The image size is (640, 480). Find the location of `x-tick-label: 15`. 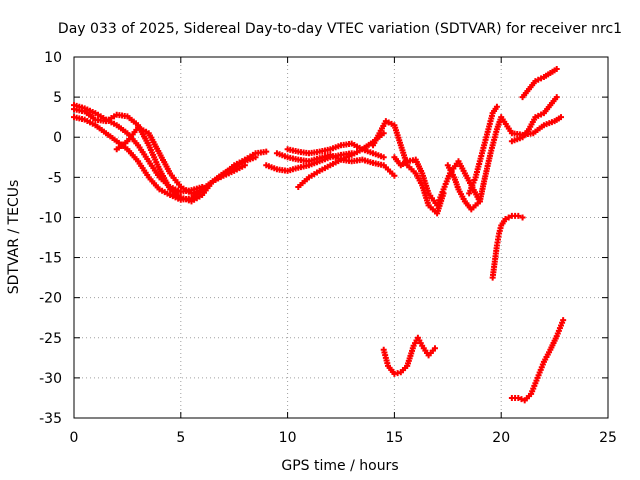

x-tick-label: 15 is located at coordinates (394, 438).